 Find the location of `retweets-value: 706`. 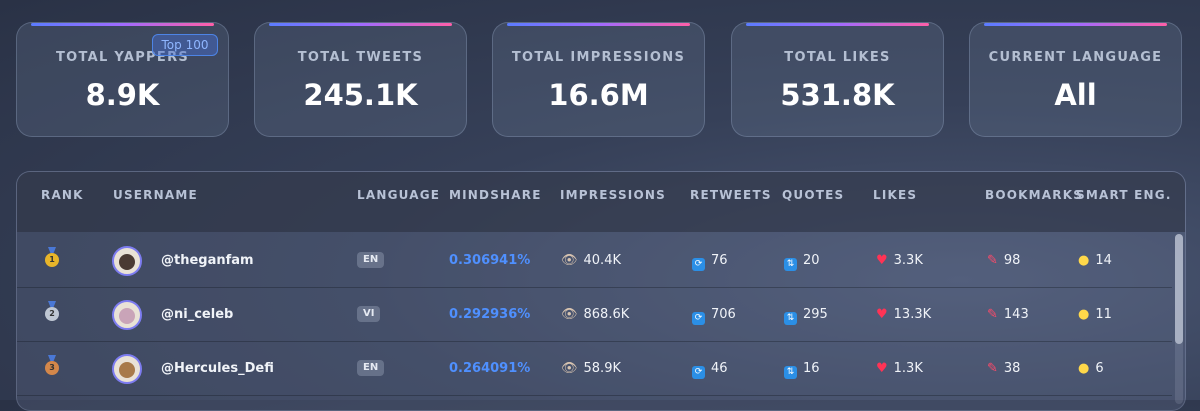

retweets-value: 706 is located at coordinates (723, 314).